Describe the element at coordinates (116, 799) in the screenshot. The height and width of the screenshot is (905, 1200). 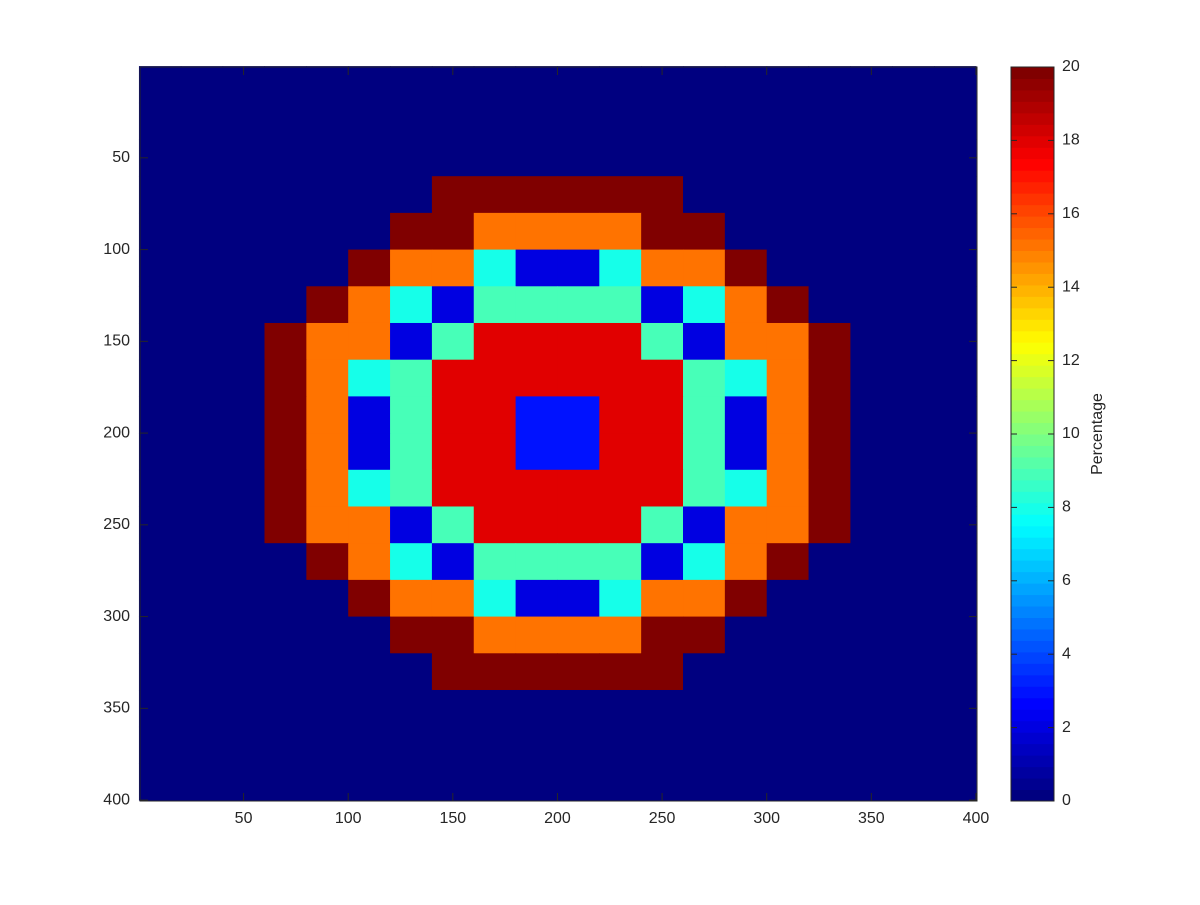
I see `y-tick-label: 400` at that location.